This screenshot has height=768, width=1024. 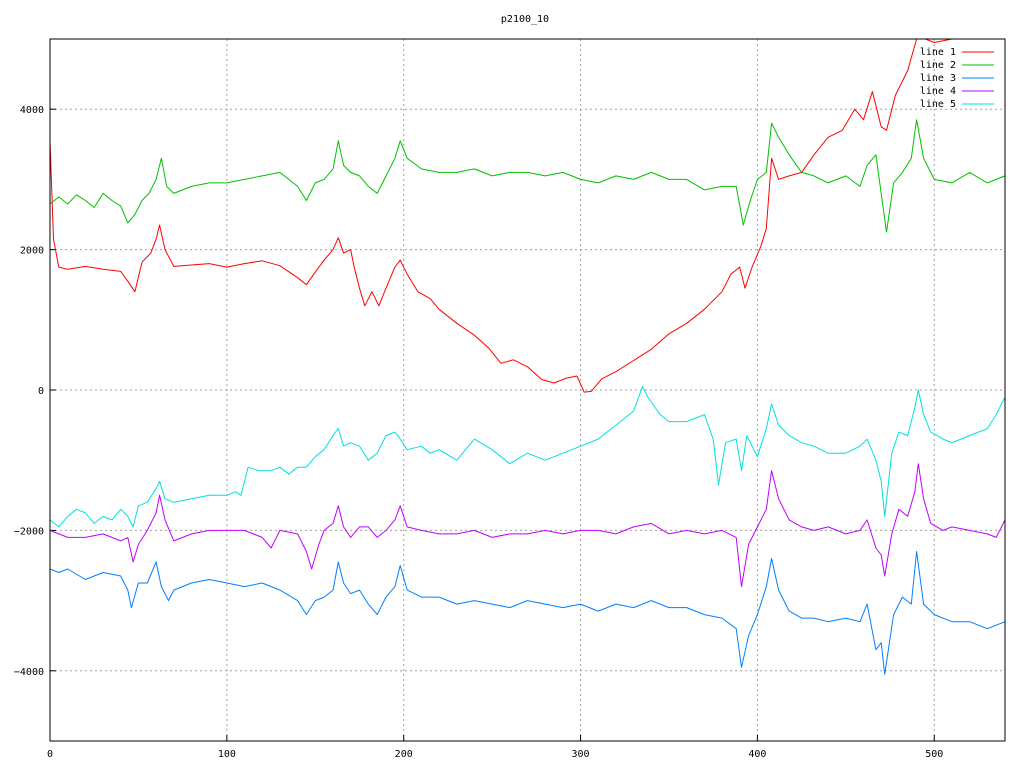 What do you see at coordinates (29, 672) in the screenshot?
I see `y-tick-label: −4000` at bounding box center [29, 672].